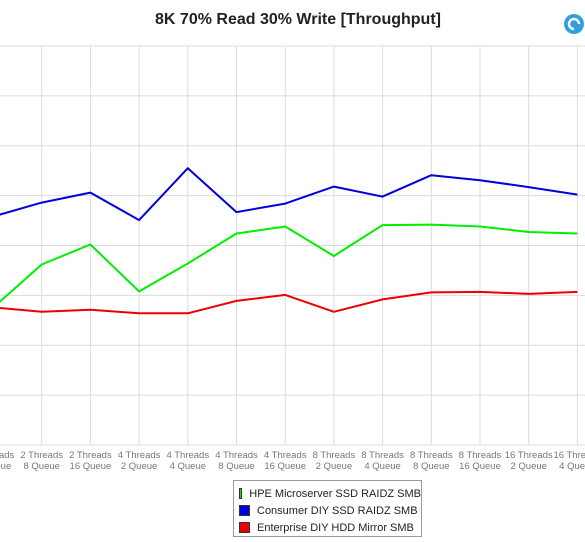 Image resolution: width=585 pixels, height=542 pixels. Describe the element at coordinates (244, 510) in the screenshot. I see `legend-swatch-consumer` at that location.